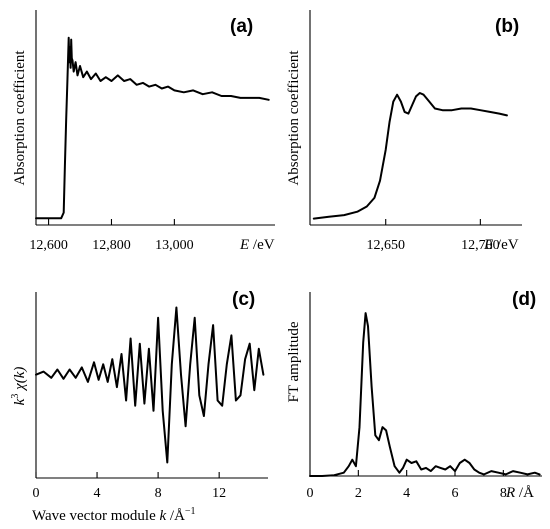  Describe the element at coordinates (455, 493) in the screenshot. I see `panel-d-x-tick-label: 6` at that location.